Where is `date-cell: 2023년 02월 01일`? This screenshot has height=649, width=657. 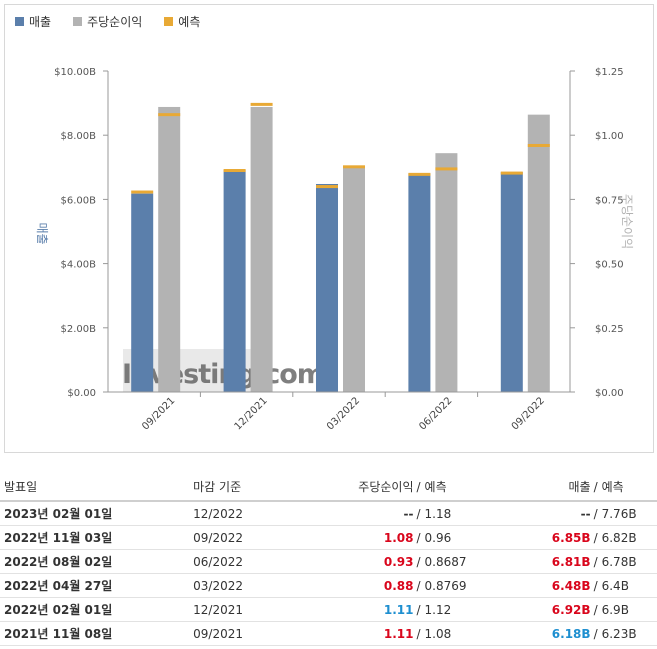
date-cell: 2023년 02월 01일 is located at coordinates (95, 513).